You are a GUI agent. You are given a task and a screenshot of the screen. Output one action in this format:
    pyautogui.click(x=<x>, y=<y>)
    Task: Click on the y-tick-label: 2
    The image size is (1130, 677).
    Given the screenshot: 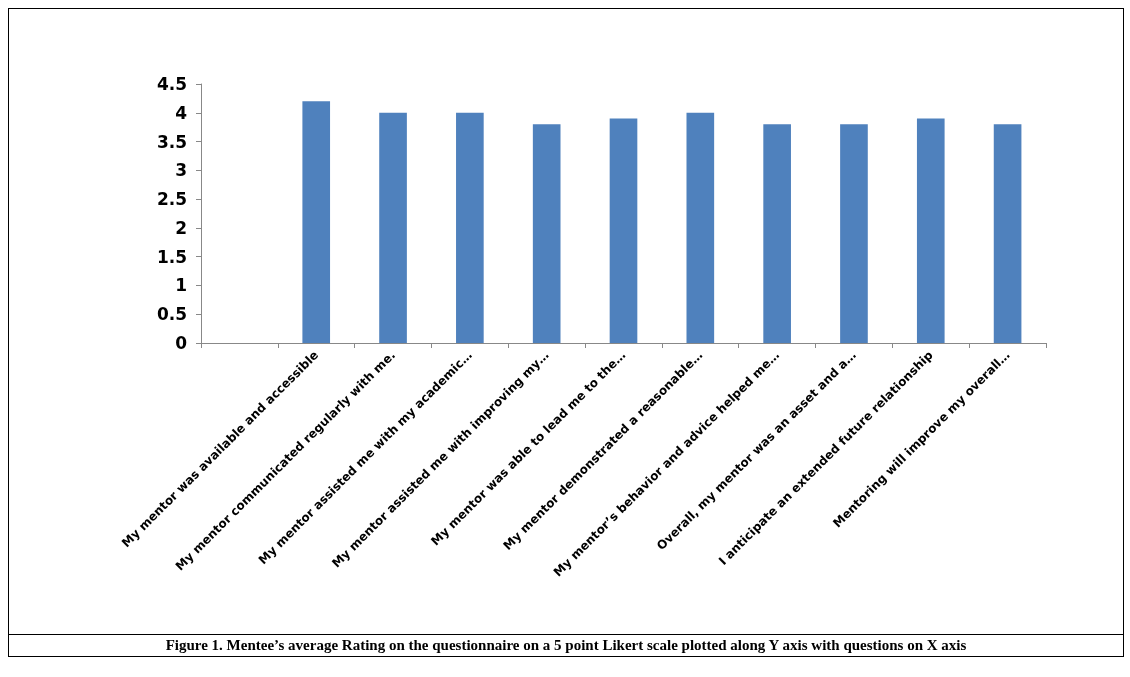 What is the action you would take?
    pyautogui.click(x=181, y=227)
    